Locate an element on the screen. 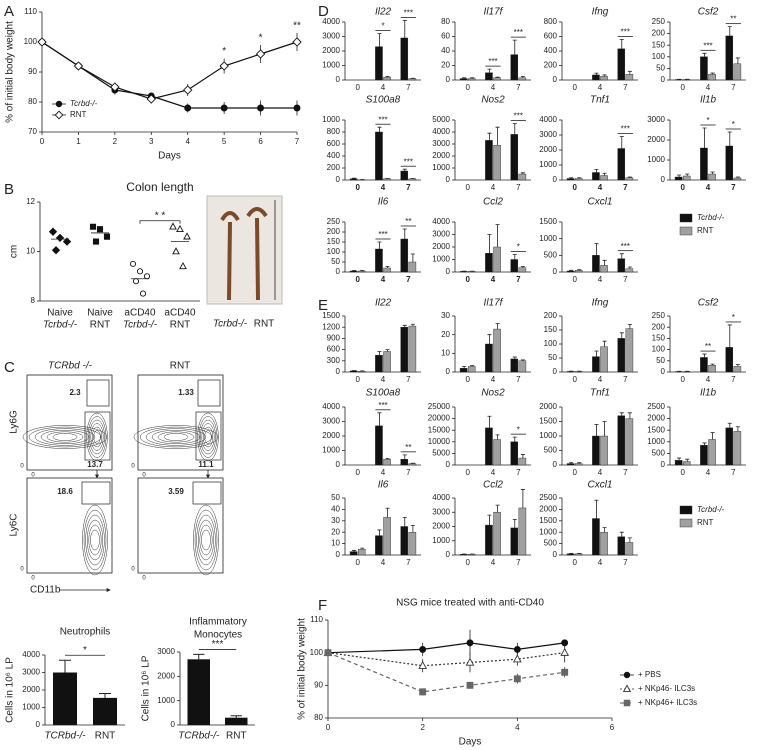 Image resolution: width=768 pixels, height=750 pixels. y-tick-label: 80 is located at coordinates (32, 101).